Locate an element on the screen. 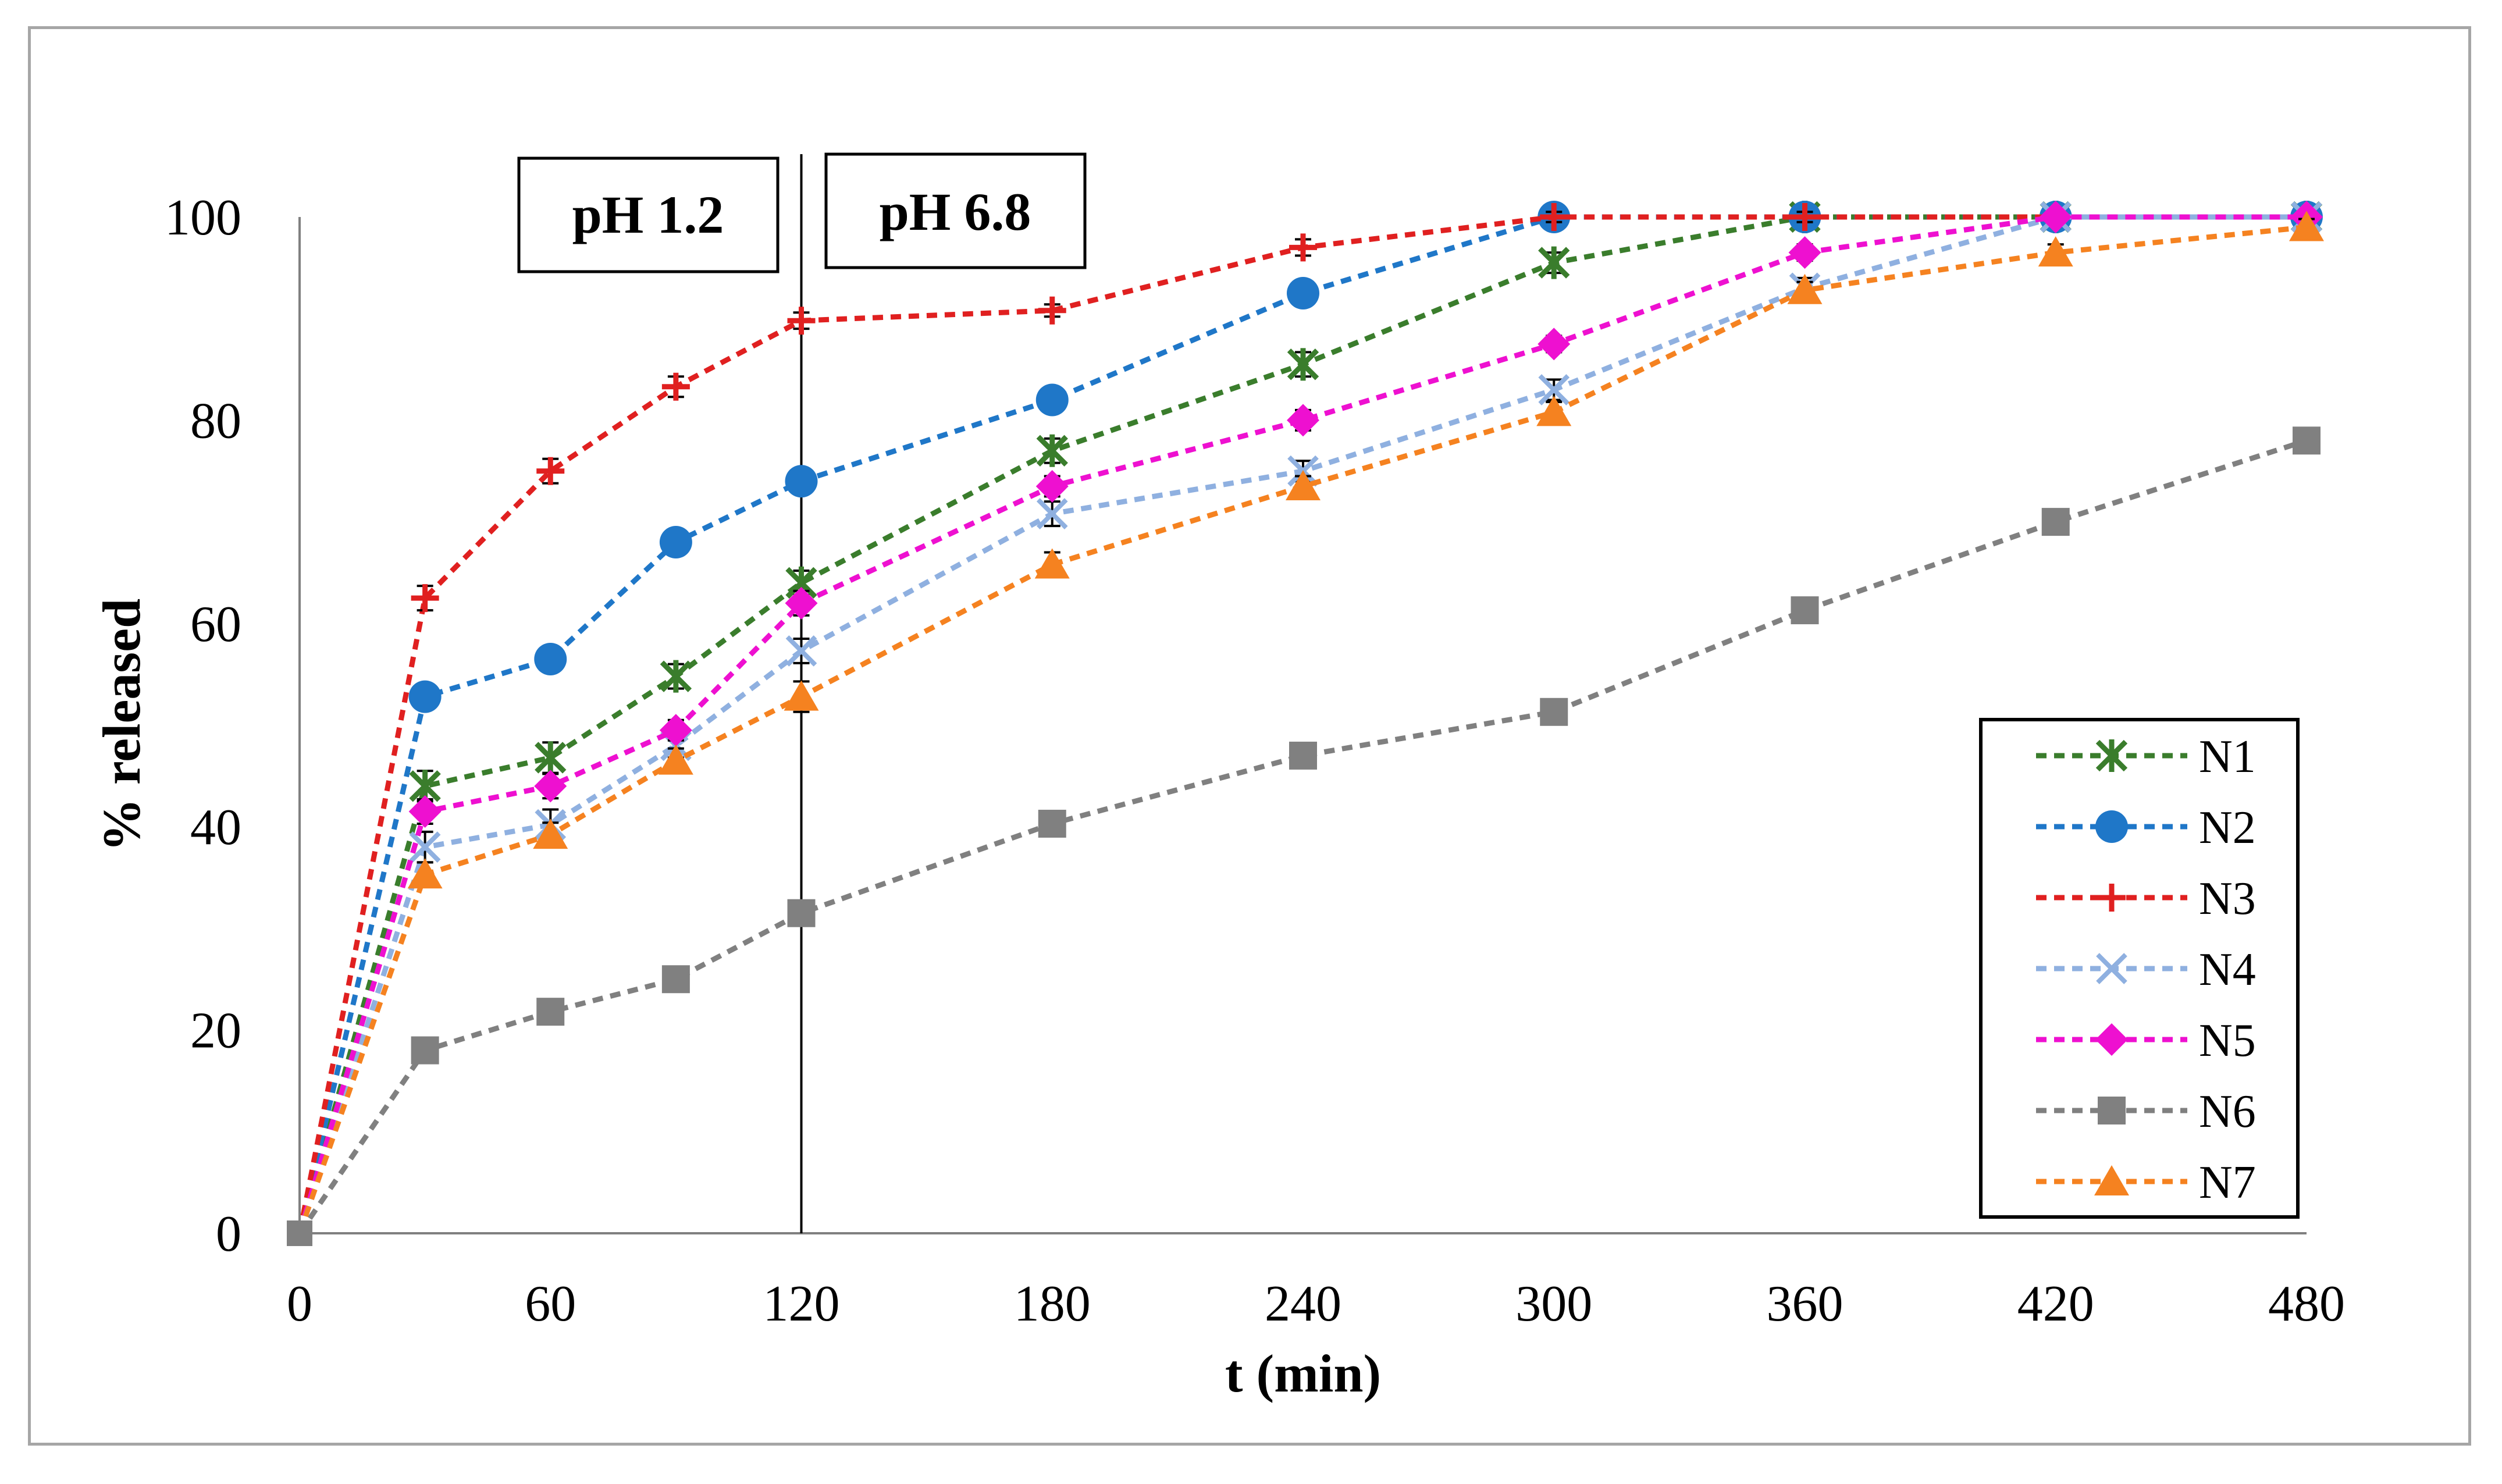  x-tick-label: 300 is located at coordinates (1553, 1304).